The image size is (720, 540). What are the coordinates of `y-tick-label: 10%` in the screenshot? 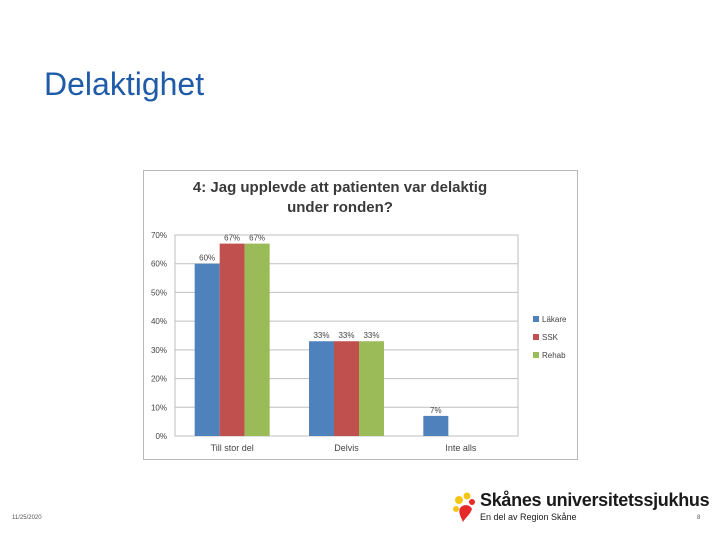 It's located at (159, 407).